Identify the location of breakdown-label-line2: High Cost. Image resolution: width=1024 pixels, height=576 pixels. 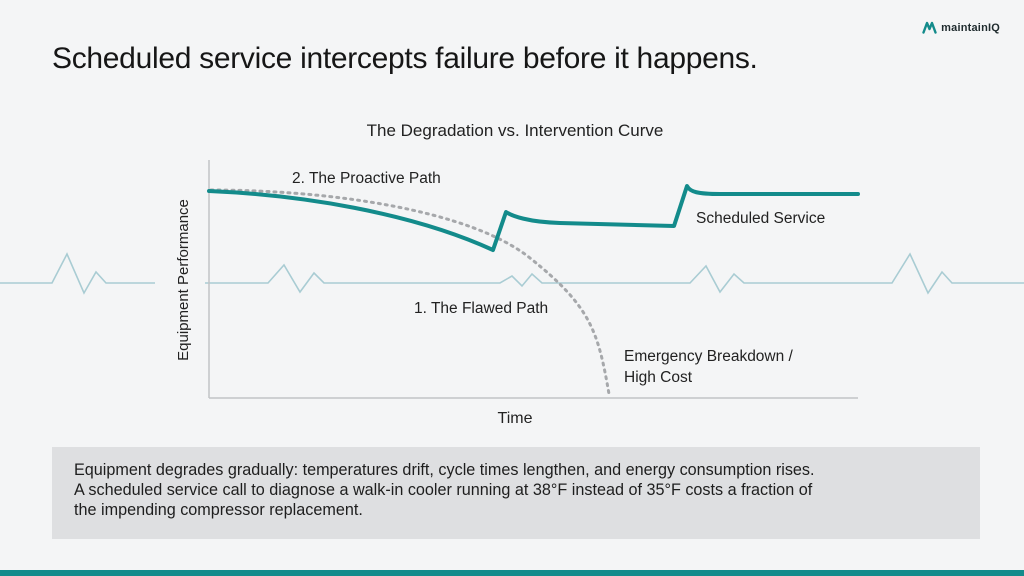
(658, 377).